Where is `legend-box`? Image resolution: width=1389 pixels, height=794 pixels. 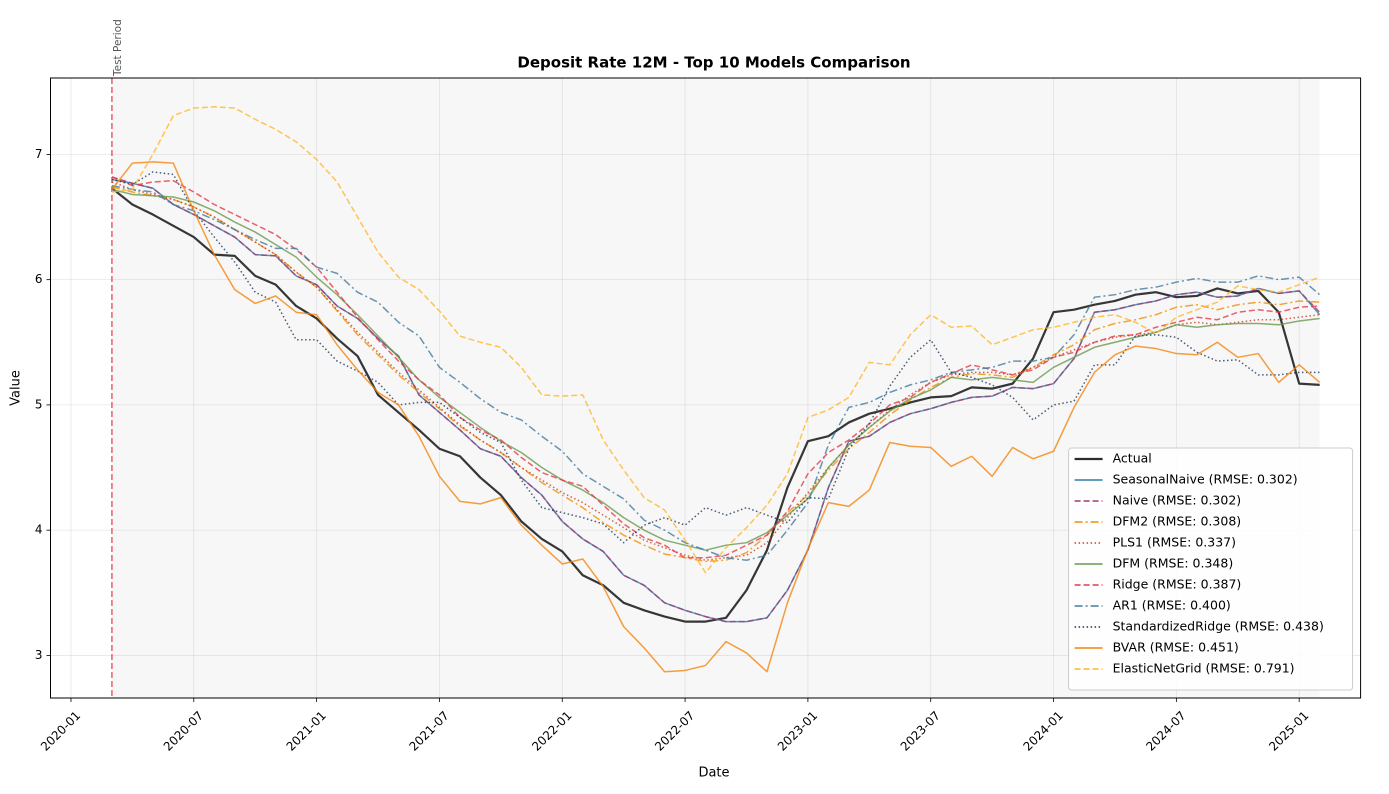
legend-box is located at coordinates (1211, 569).